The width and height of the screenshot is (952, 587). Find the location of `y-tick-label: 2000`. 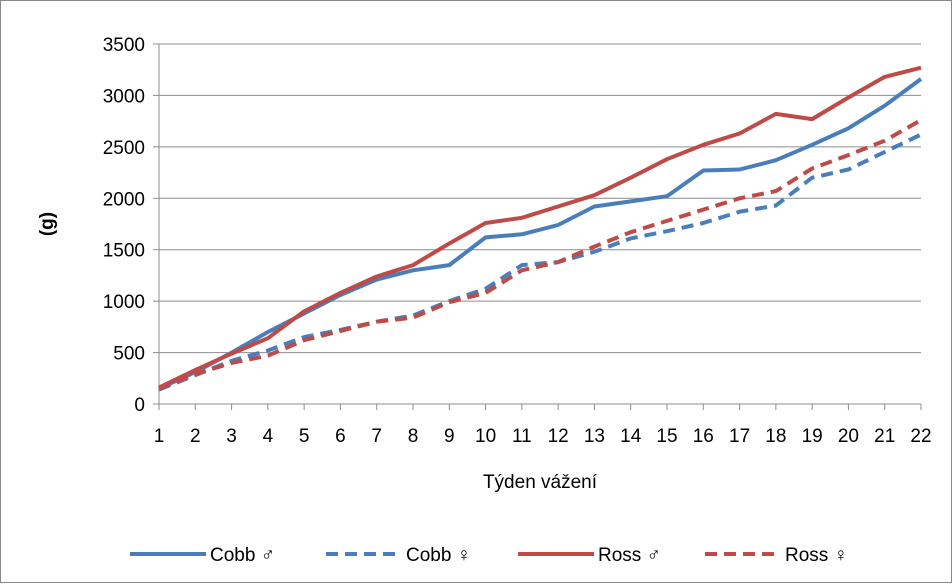

y-tick-label: 2000 is located at coordinates (124, 199).